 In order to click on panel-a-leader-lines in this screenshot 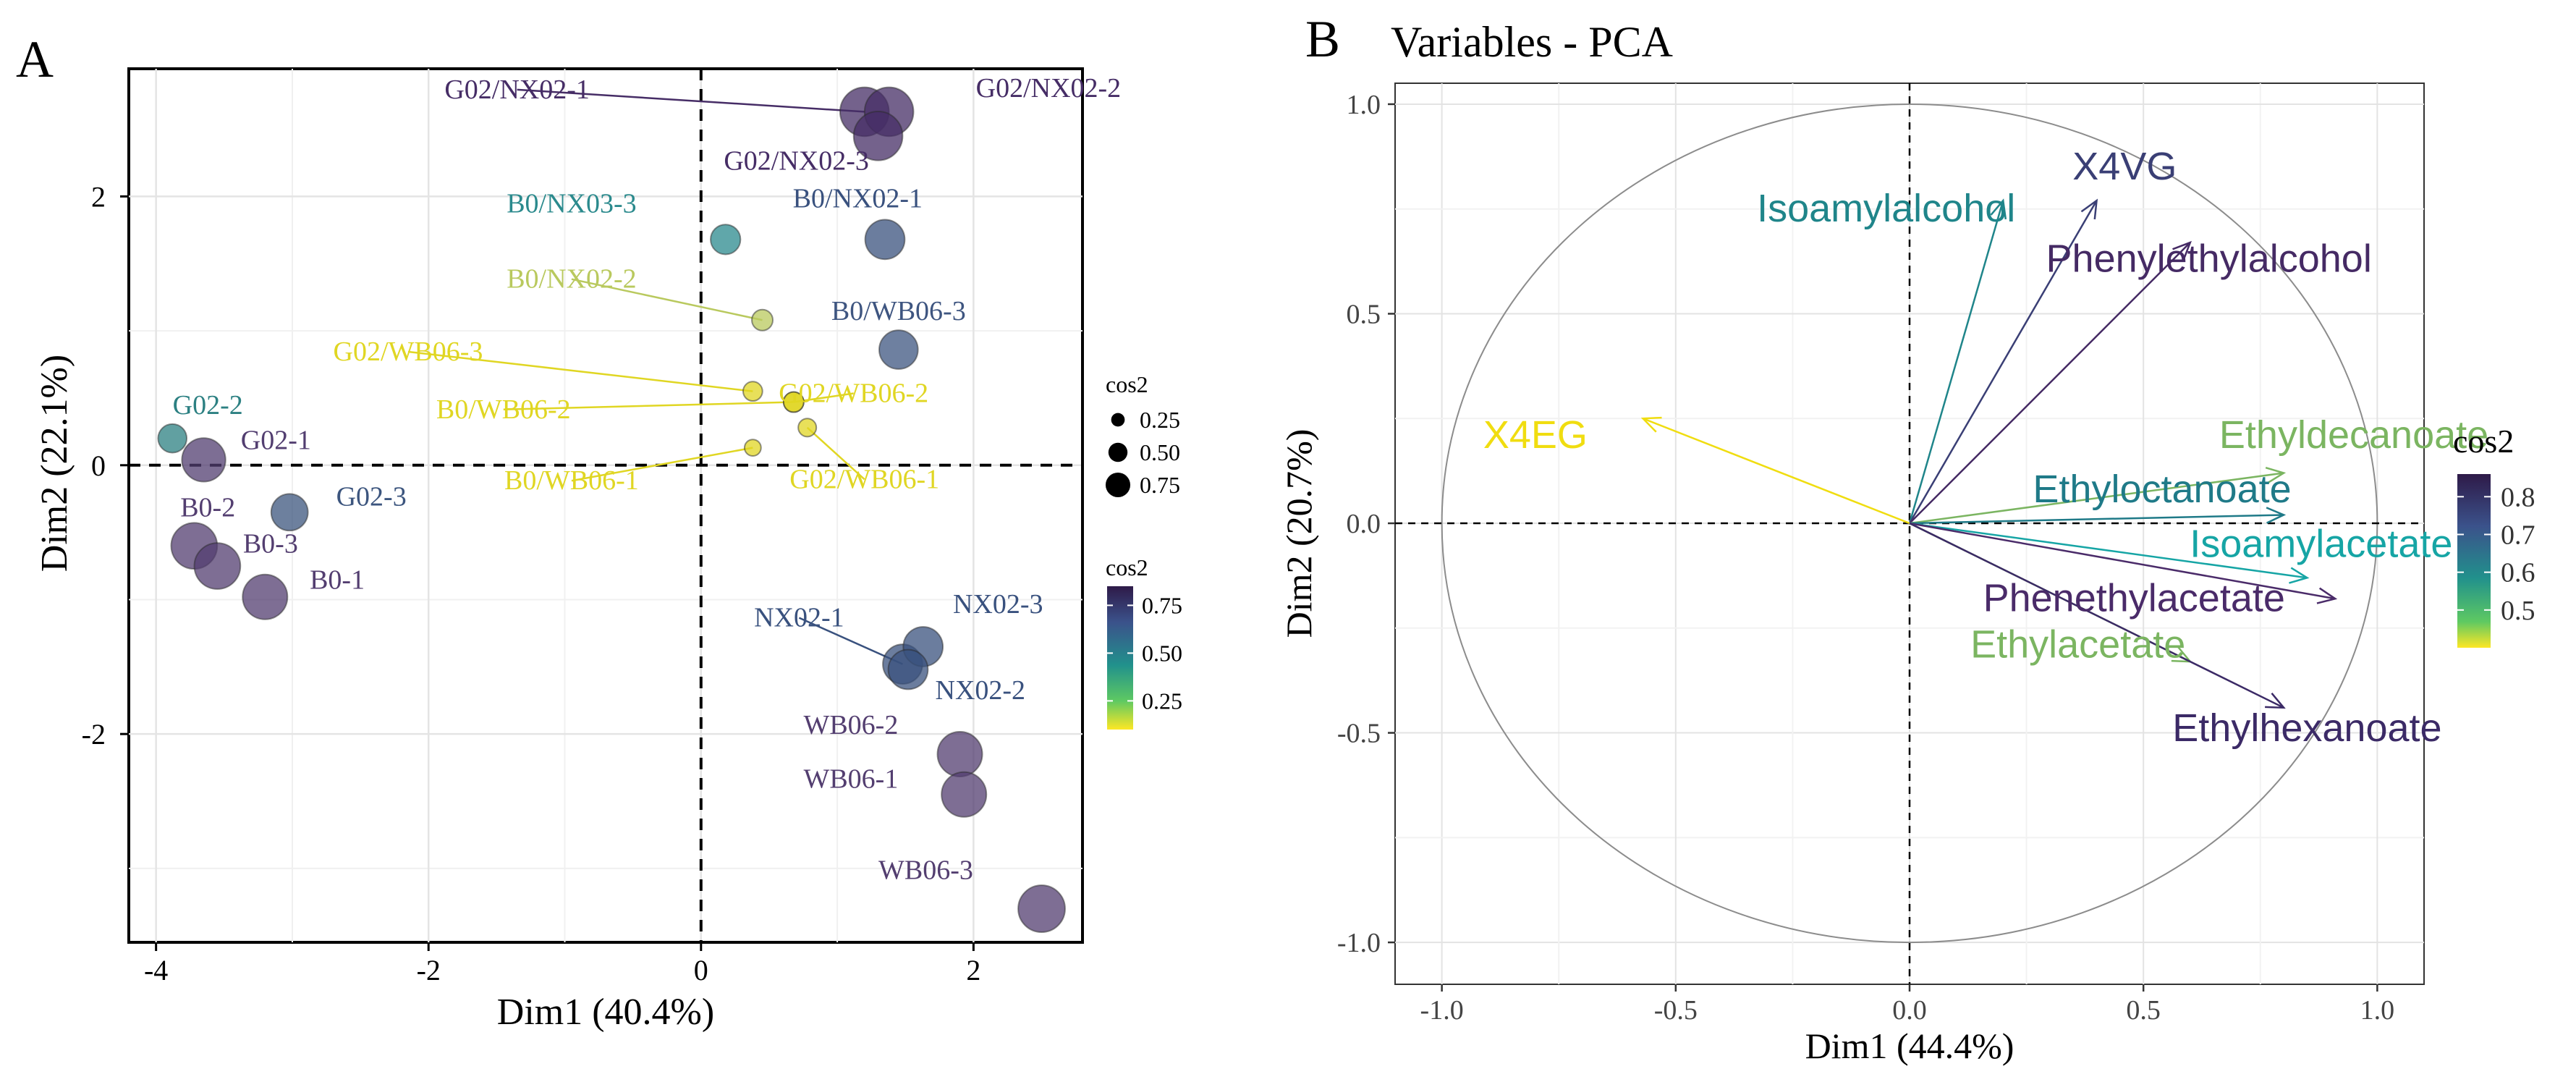, I will do `click(655, 376)`.